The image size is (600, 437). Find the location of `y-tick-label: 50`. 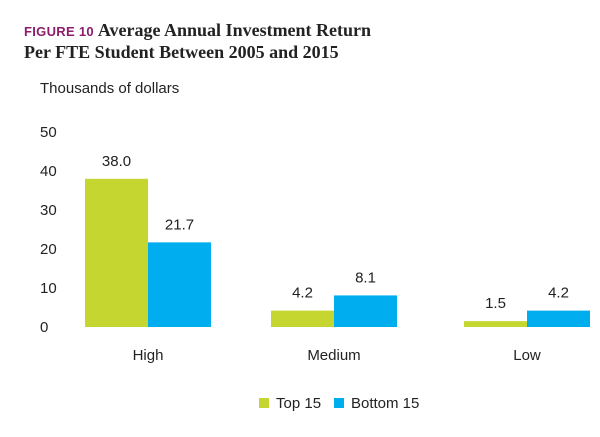

y-tick-label: 50 is located at coordinates (48, 132).